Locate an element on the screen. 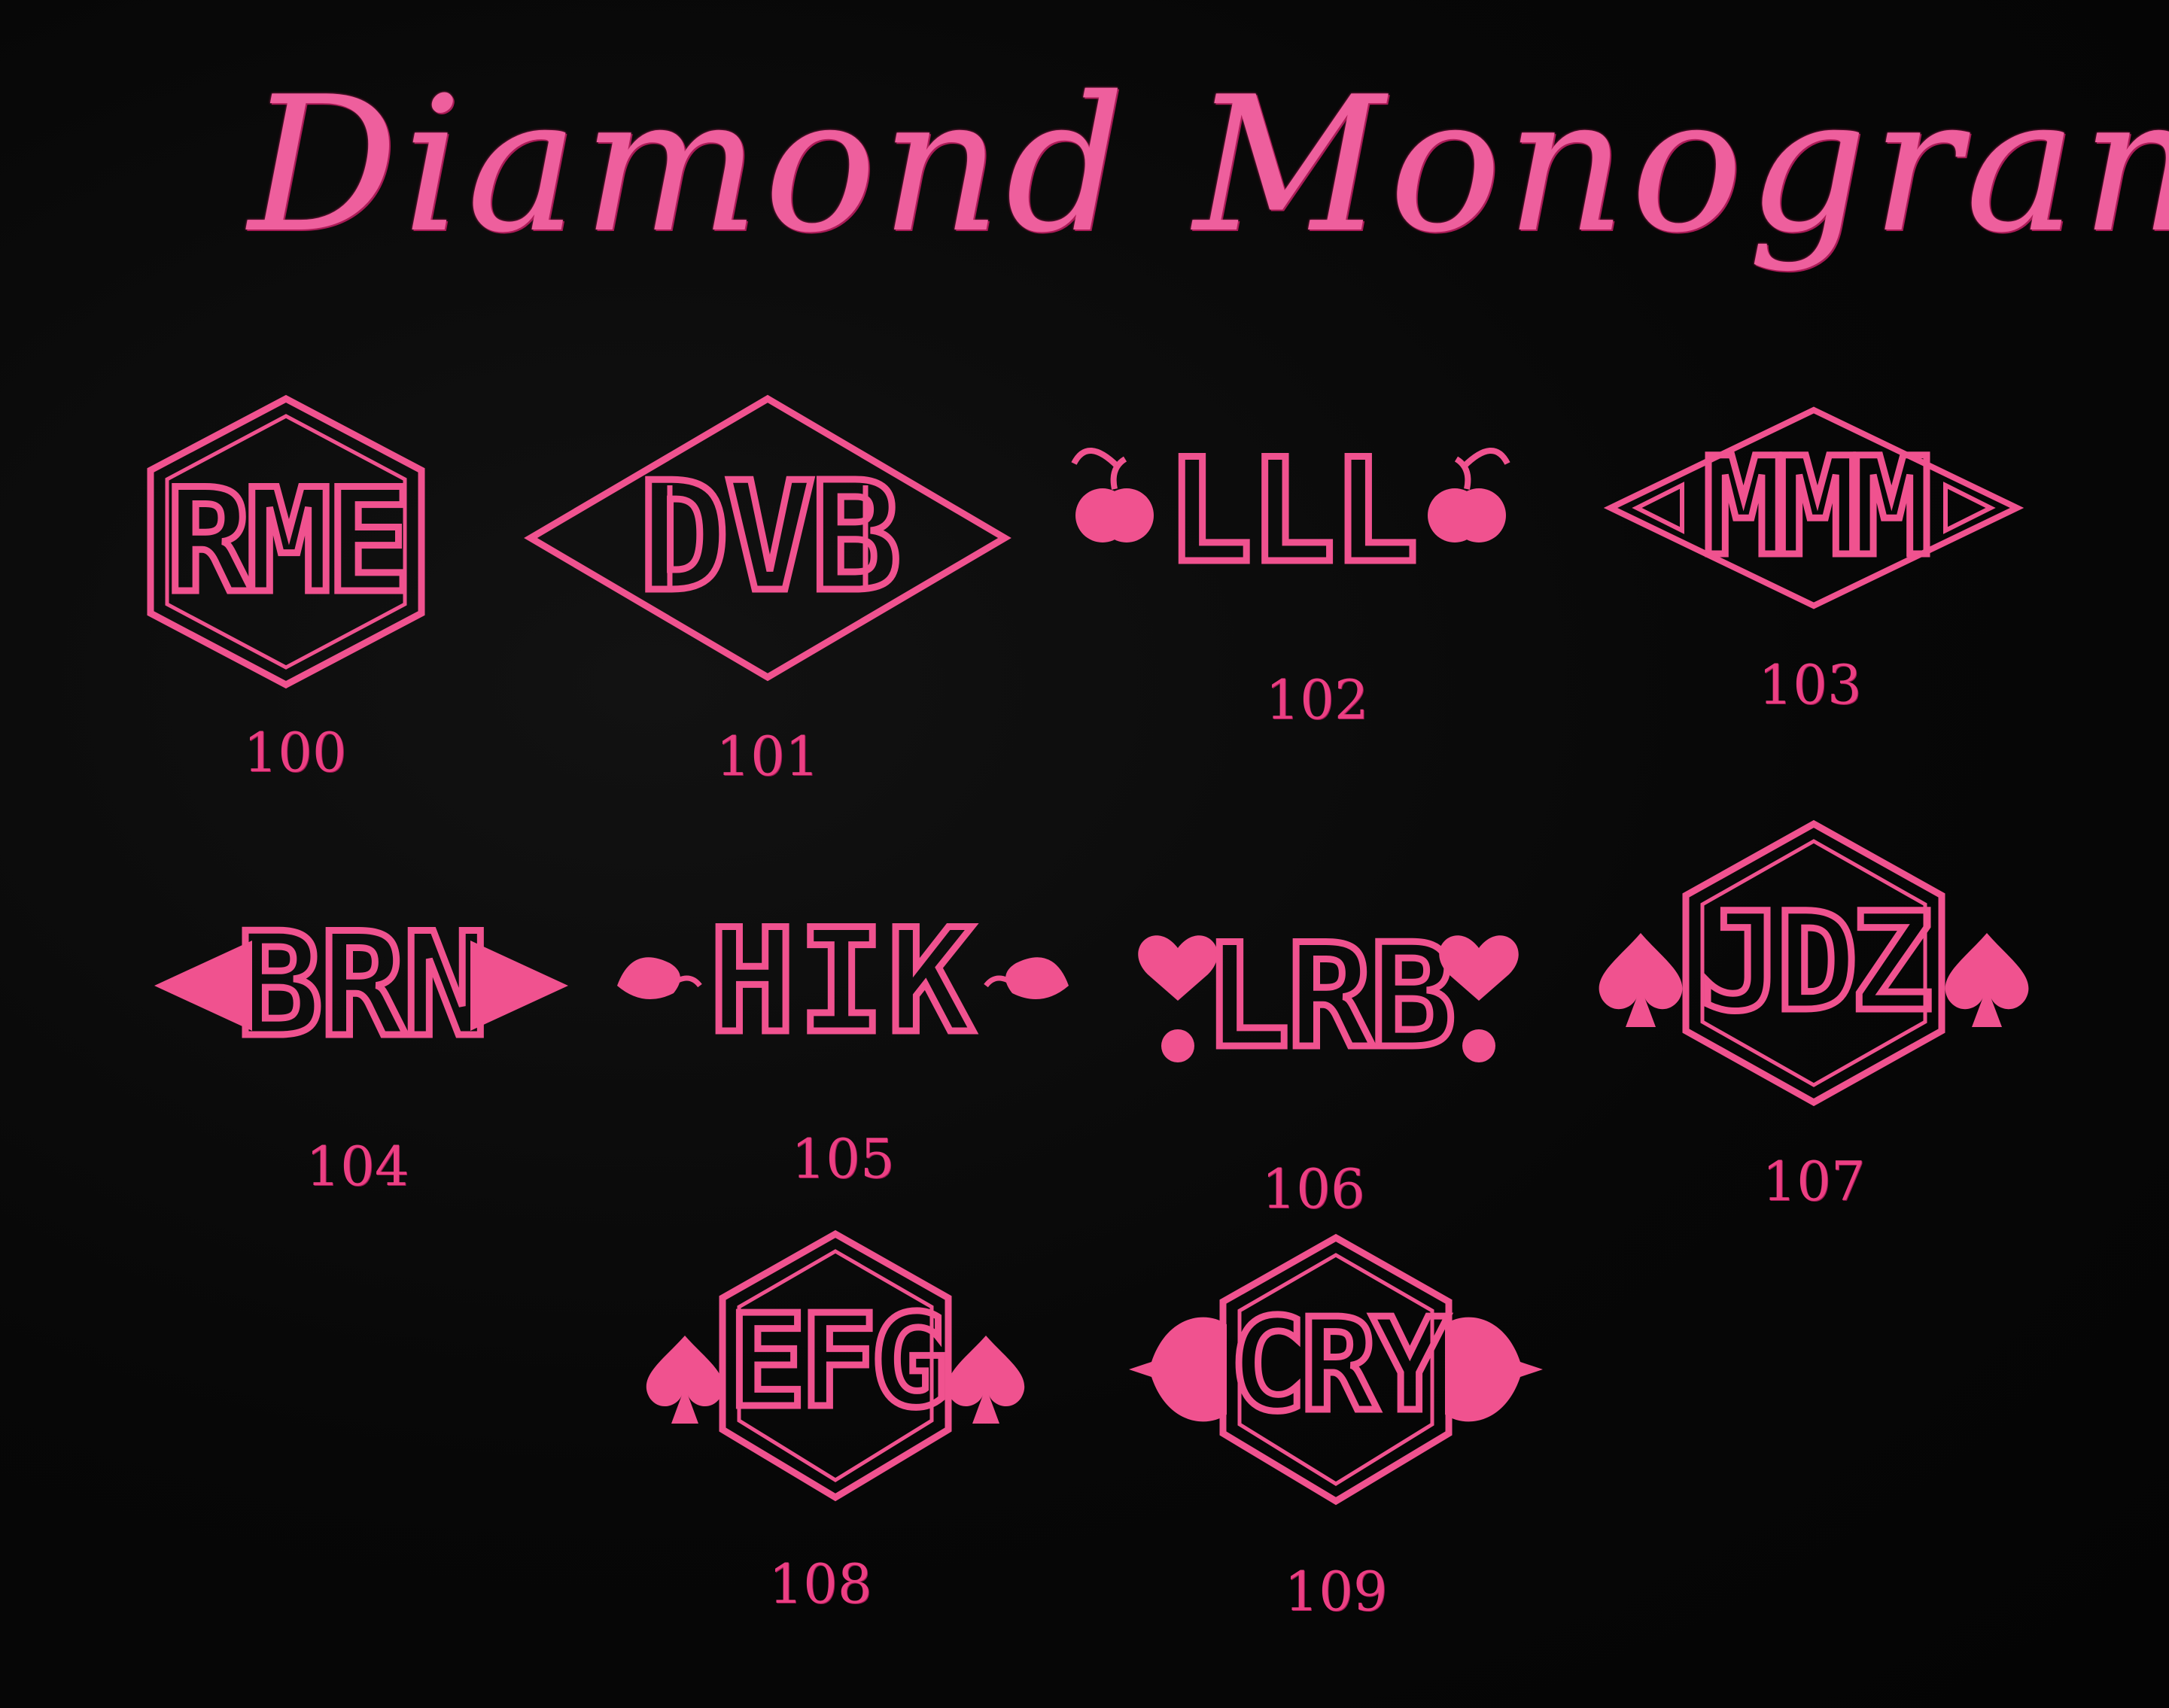 This screenshot has height=1708, width=2169. monogram-109: CRY is located at coordinates (1336, 1369).